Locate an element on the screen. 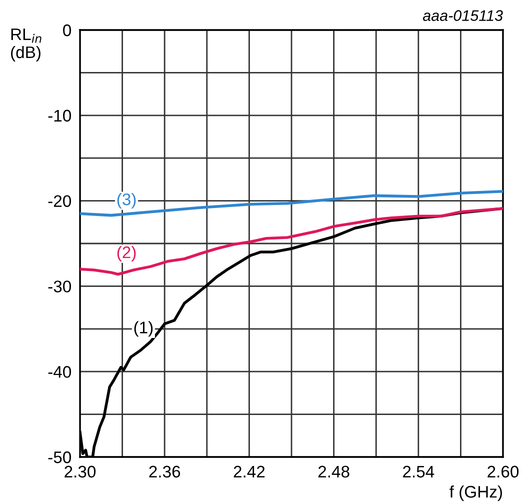 The image size is (529, 503). y-tick-label: -20 is located at coordinates (60, 201).